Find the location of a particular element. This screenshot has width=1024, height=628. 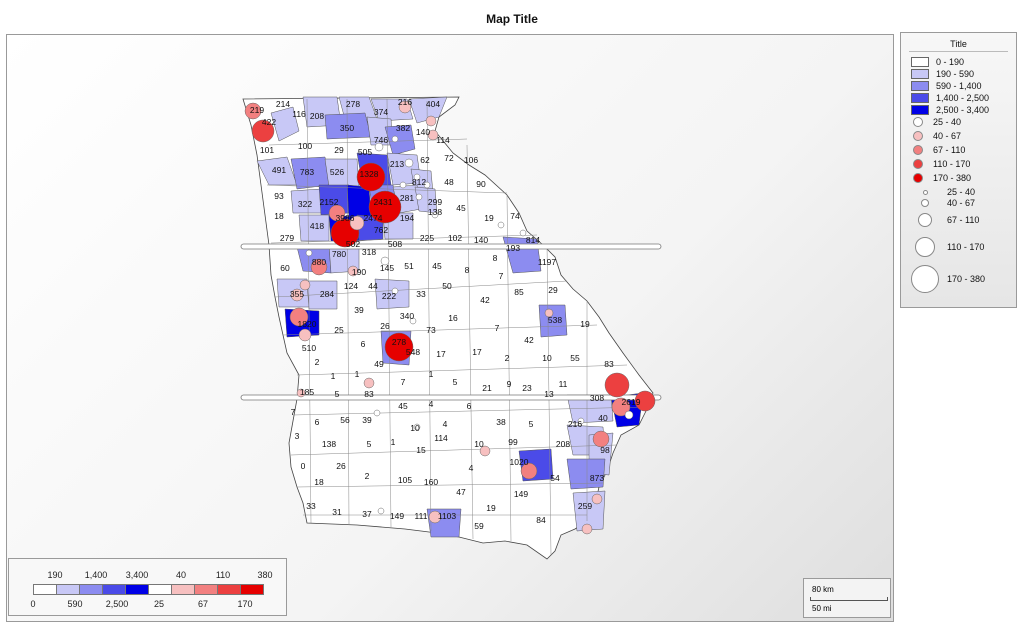

county-value-label: 105 is located at coordinates (405, 480).